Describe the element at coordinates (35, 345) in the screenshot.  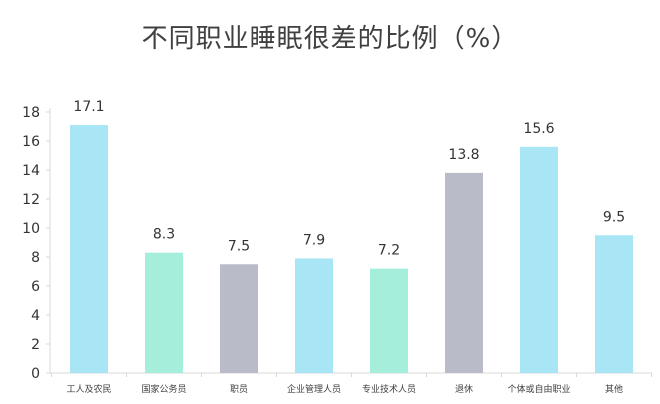
I see `y-tick-label: 2` at that location.